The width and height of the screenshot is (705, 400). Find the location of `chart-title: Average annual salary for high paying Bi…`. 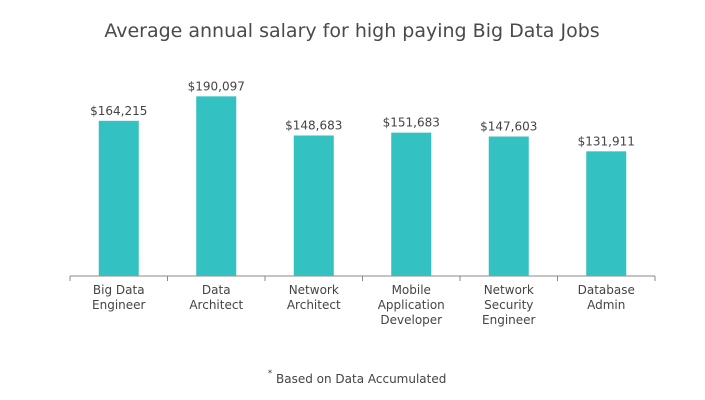

chart-title: Average annual salary for high paying Bi… is located at coordinates (351, 31).